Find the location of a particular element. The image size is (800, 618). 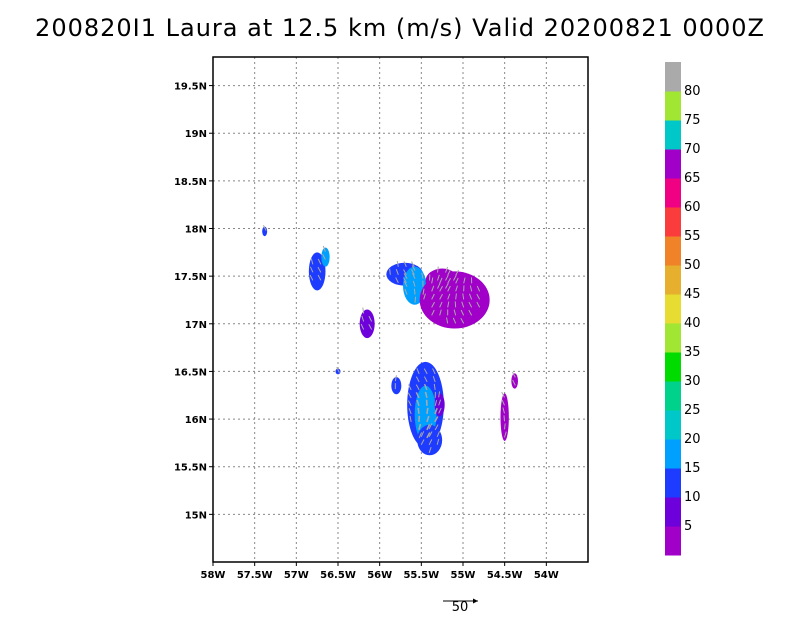

y-tick-label: 16N is located at coordinates (196, 420).